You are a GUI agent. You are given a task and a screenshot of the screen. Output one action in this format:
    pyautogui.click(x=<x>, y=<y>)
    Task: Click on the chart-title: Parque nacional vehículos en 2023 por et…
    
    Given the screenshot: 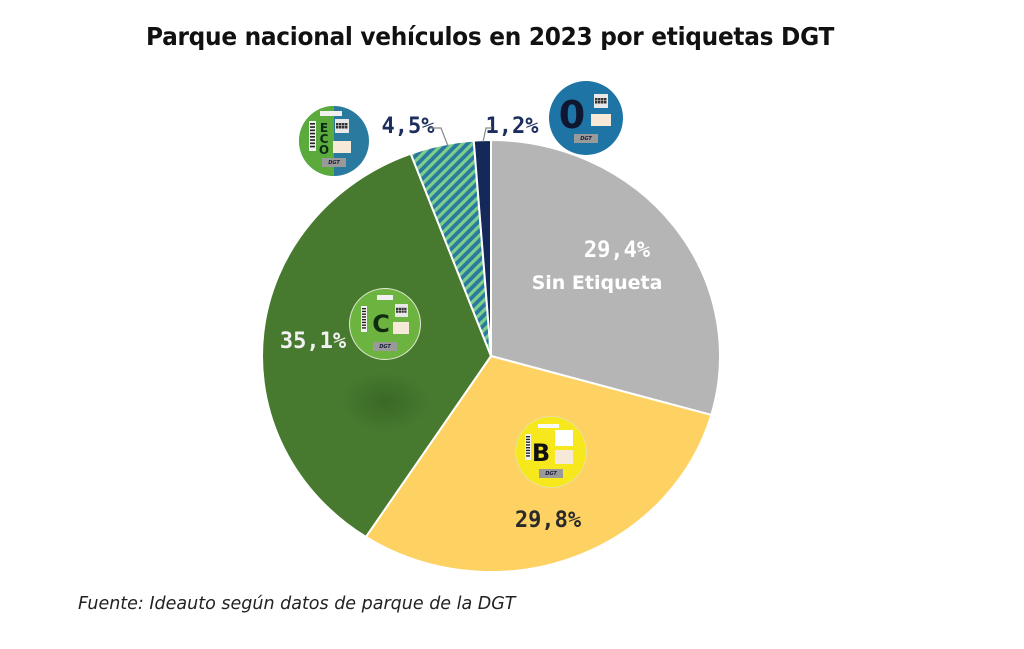 What is the action you would take?
    pyautogui.click(x=490, y=36)
    